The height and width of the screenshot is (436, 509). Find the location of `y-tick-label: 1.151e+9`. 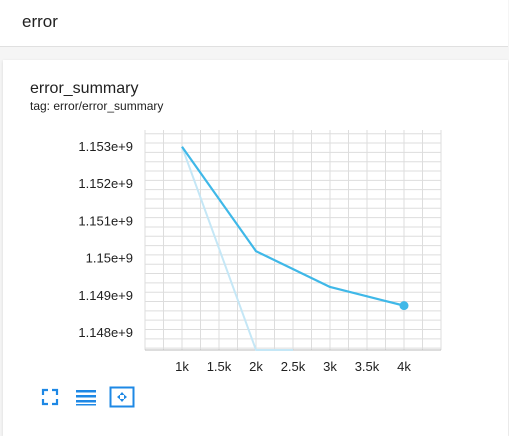

y-tick-label: 1.151e+9 is located at coordinates (105, 220).